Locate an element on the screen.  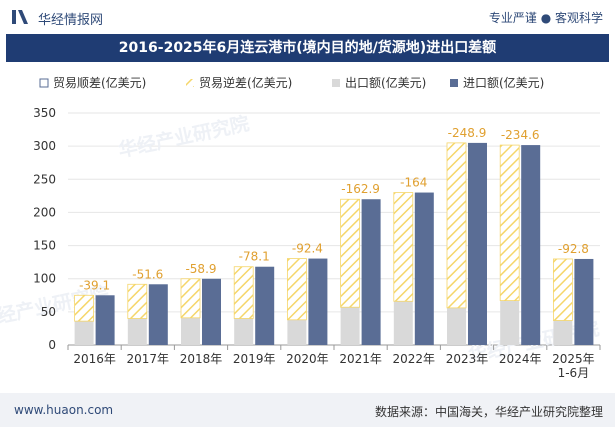
y-tick-label: 250 is located at coordinates (44, 179).